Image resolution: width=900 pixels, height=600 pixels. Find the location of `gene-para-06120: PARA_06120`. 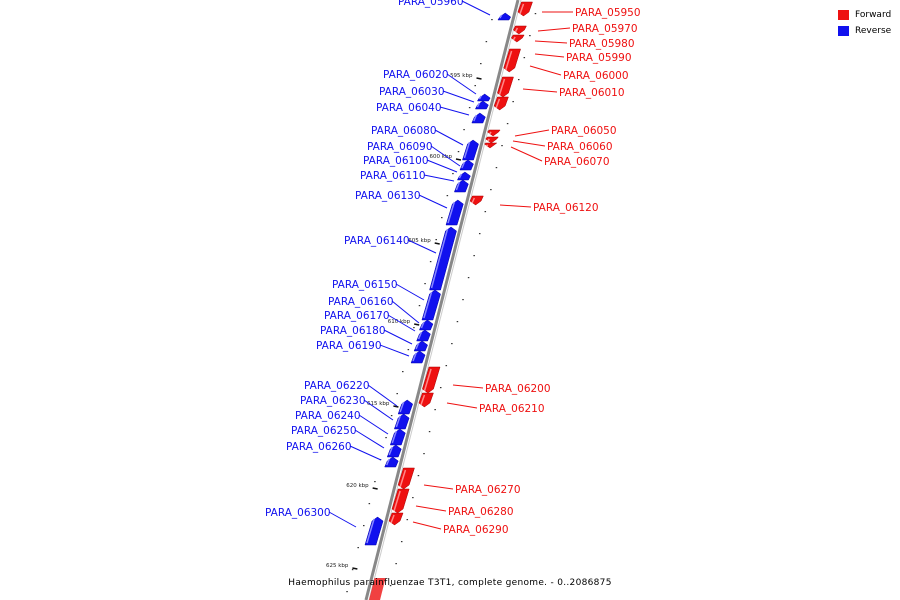

gene-para-06120: PARA_06120 is located at coordinates (534, 204).